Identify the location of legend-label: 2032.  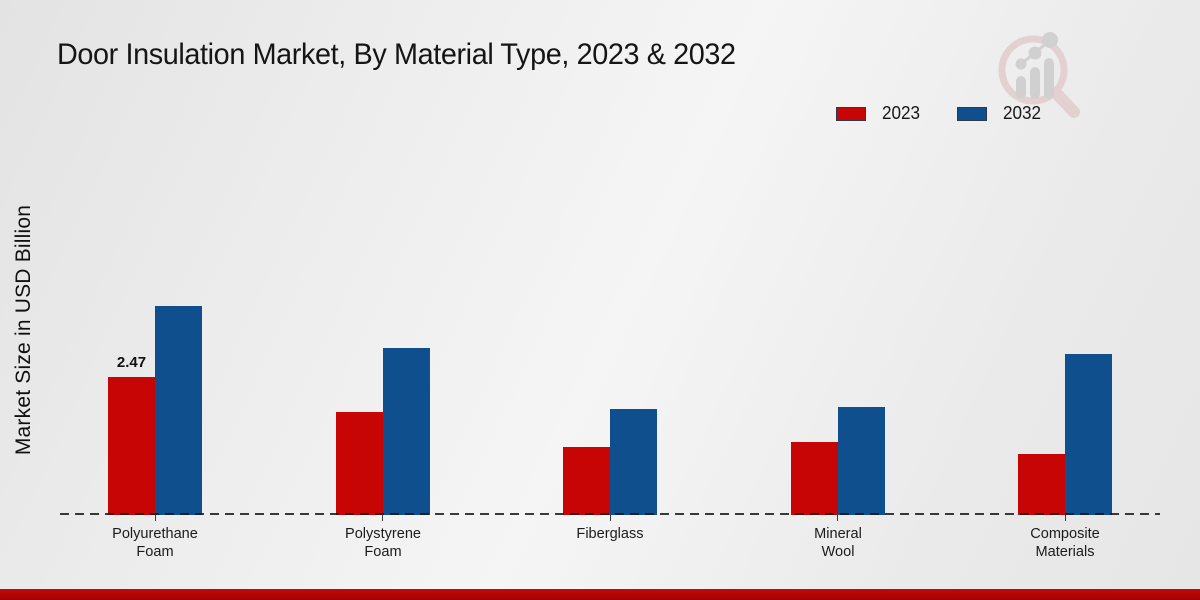
(1022, 113).